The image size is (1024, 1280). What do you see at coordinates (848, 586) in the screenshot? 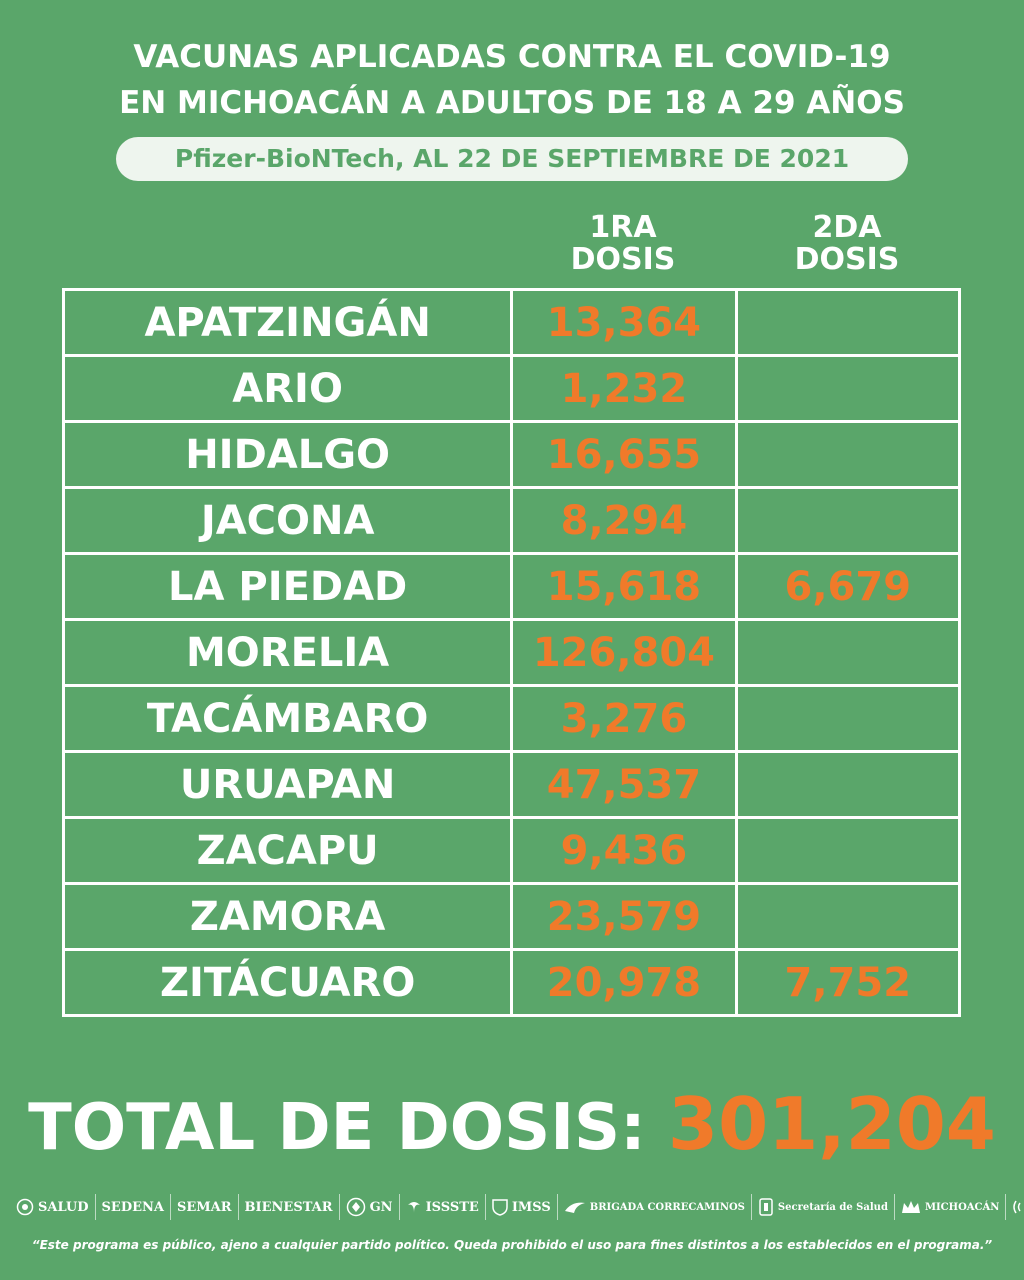
I see `second-dose-cell: 6,679` at bounding box center [848, 586].